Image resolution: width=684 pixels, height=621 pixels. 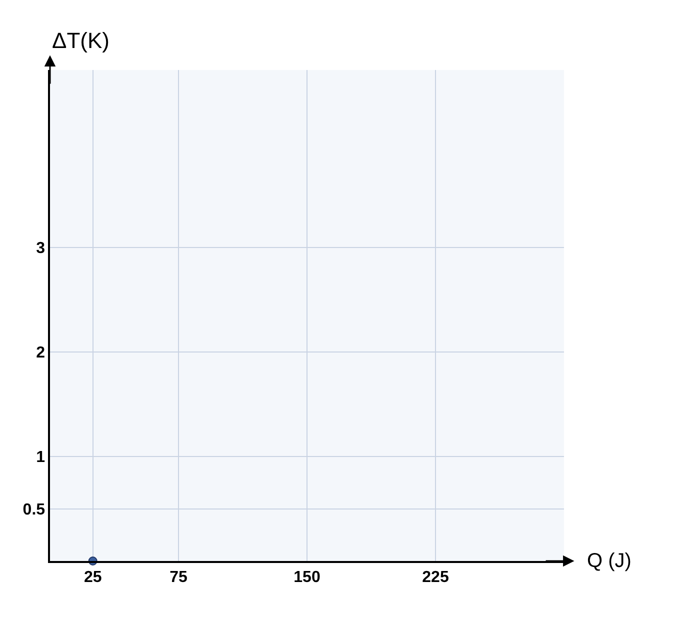 What do you see at coordinates (34, 509) in the screenshot?
I see `y-tick-label: 0.5` at bounding box center [34, 509].